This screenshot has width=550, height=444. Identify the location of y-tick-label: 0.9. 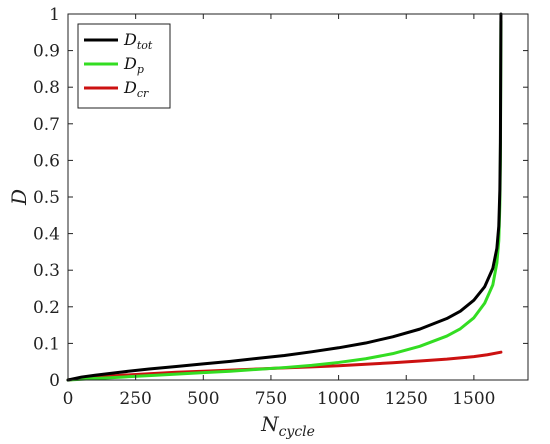
(46, 52).